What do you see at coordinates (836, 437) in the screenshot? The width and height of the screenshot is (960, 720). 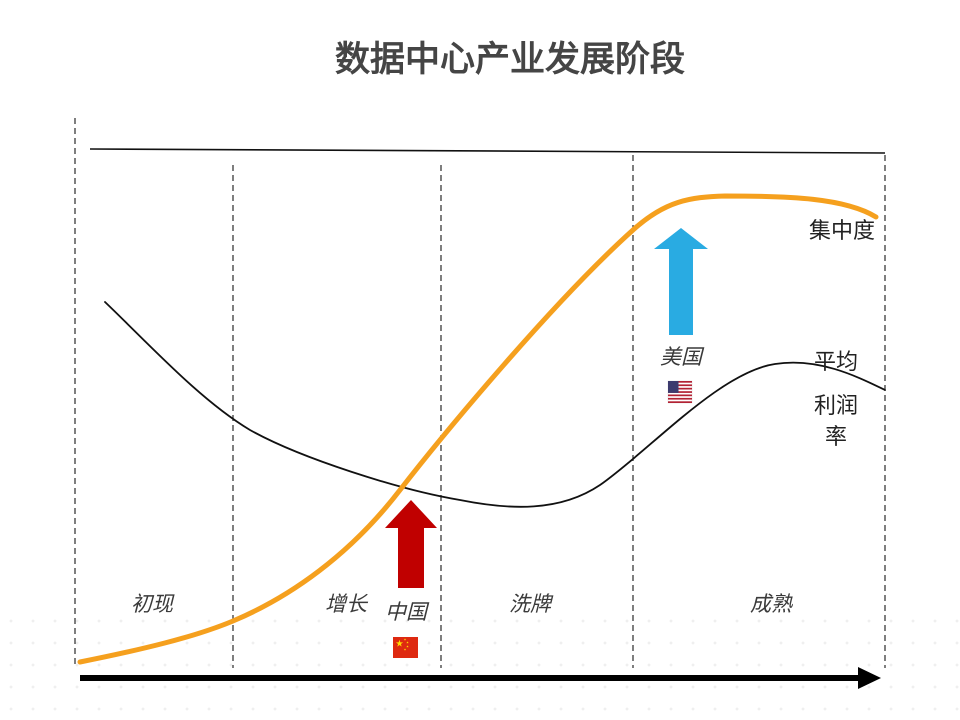 I see `average-profit-margin-label-line: 率` at bounding box center [836, 437].